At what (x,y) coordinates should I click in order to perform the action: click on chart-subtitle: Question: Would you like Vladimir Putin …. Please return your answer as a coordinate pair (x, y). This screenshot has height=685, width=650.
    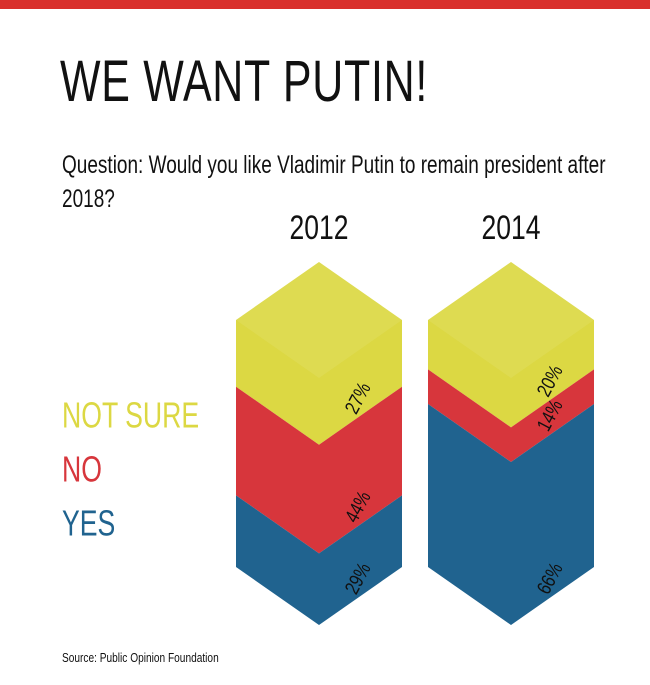
    Looking at the image, I should click on (334, 182).